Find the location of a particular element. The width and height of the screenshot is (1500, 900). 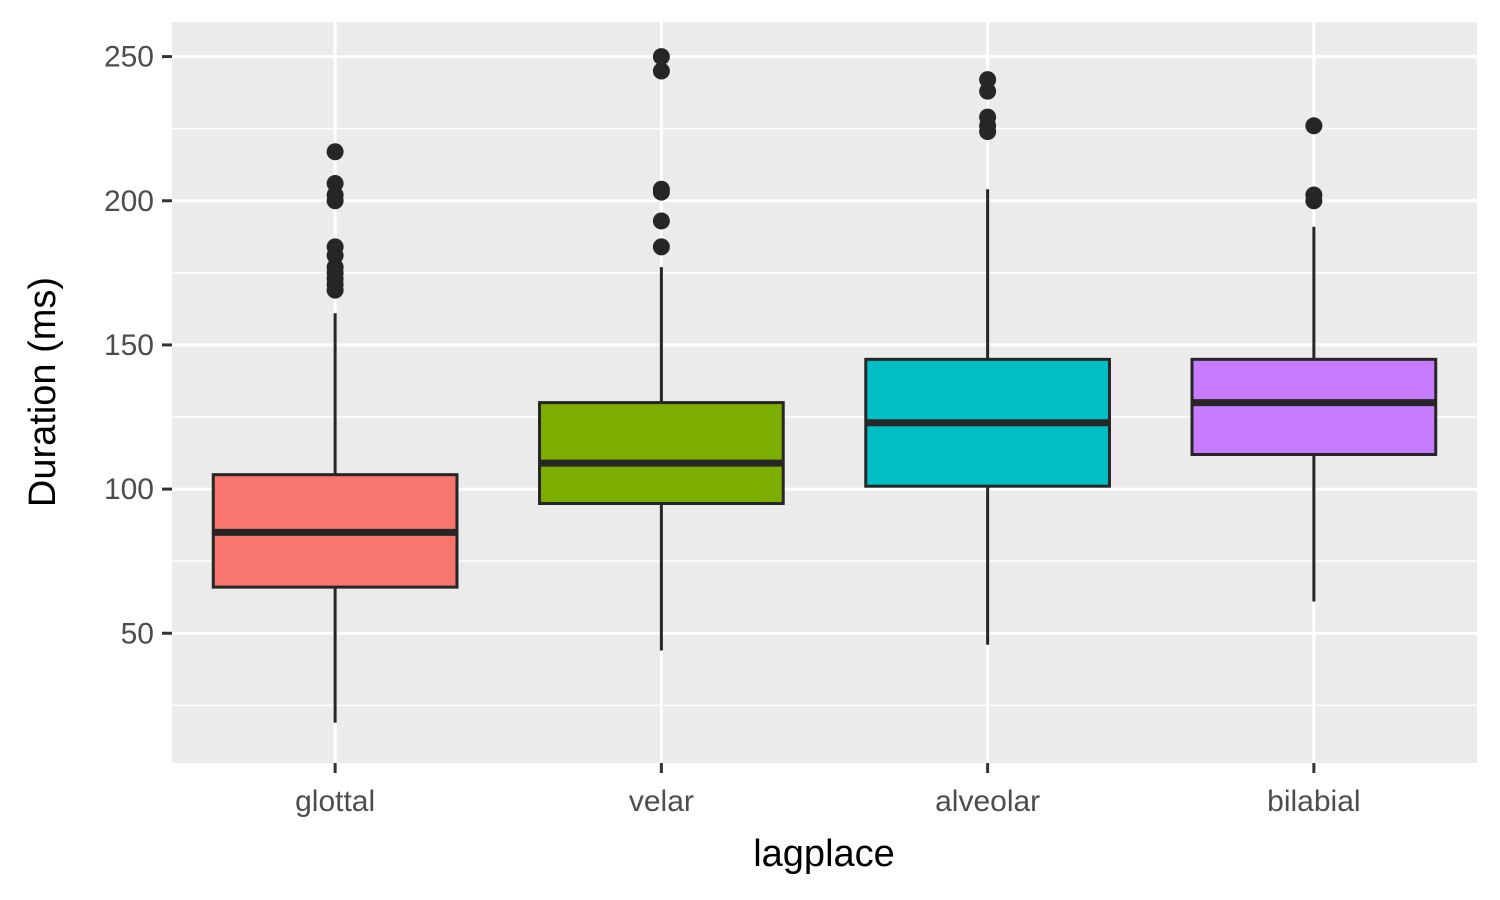

x-tick-label: glottal is located at coordinates (335, 801).